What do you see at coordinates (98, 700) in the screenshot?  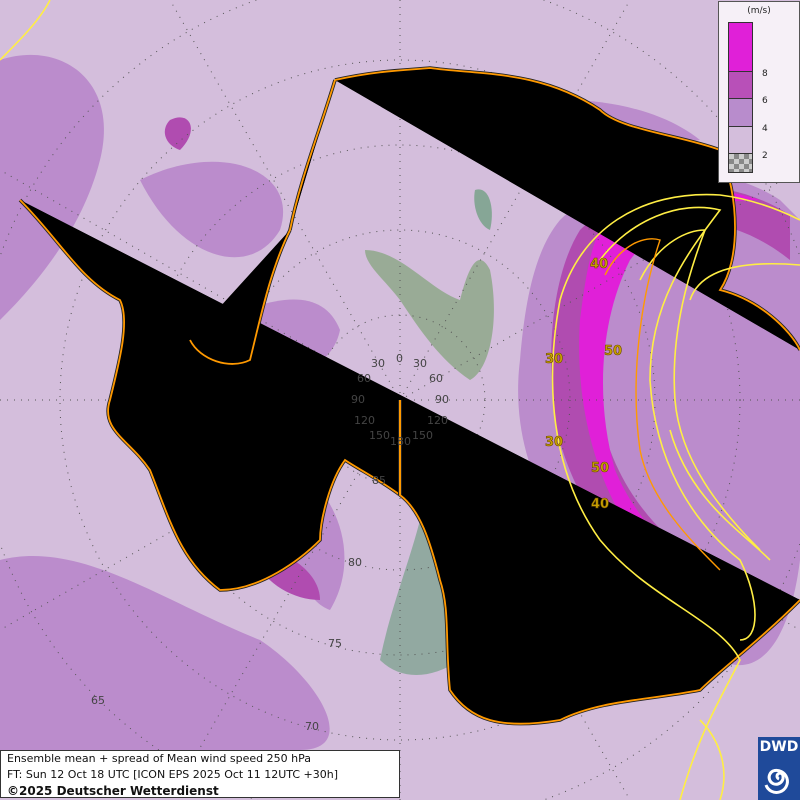 I see `lat-label: 65` at bounding box center [98, 700].